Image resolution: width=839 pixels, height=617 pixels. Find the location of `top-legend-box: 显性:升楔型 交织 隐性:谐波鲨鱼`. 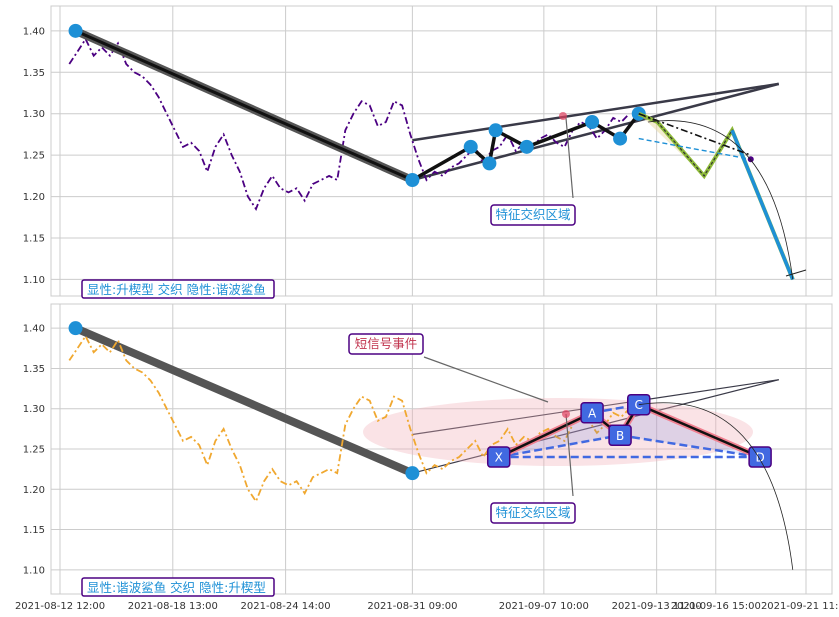

top-legend-box: 显性:升楔型 交织 隐性:谐波鲨鱼 is located at coordinates (178, 289).